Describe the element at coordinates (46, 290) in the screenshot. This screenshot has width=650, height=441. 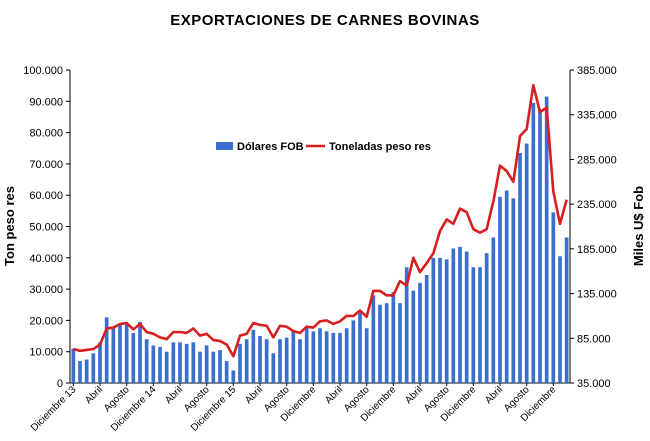
I see `left-tick-label: 30.000` at that location.